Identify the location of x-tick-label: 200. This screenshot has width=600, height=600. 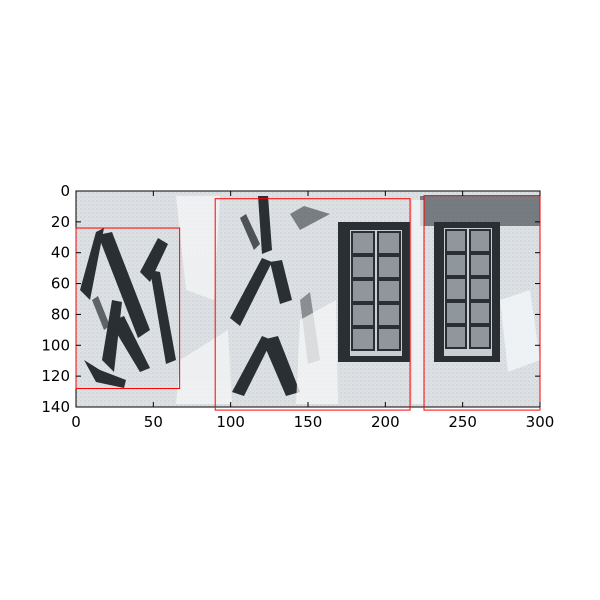
(385, 422).